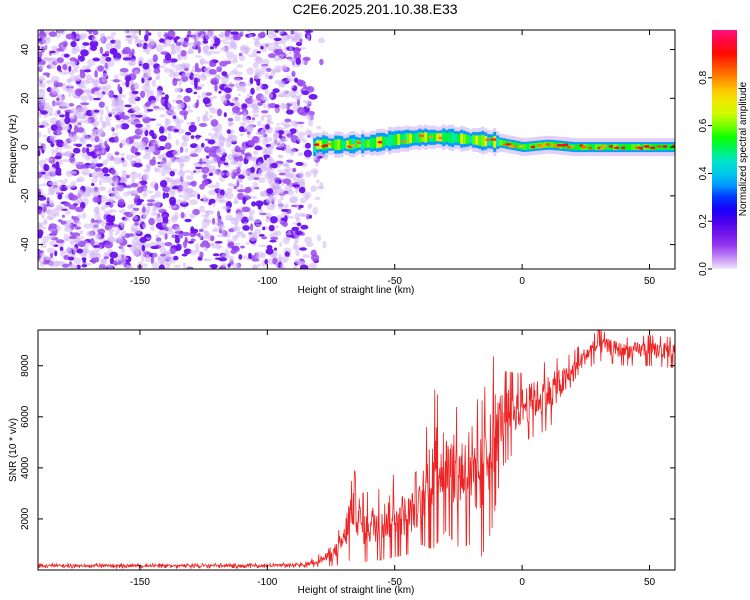 The width and height of the screenshot is (750, 600). I want to click on page-title: C2E6.2025.201.10.38.E33, so click(375, 9).